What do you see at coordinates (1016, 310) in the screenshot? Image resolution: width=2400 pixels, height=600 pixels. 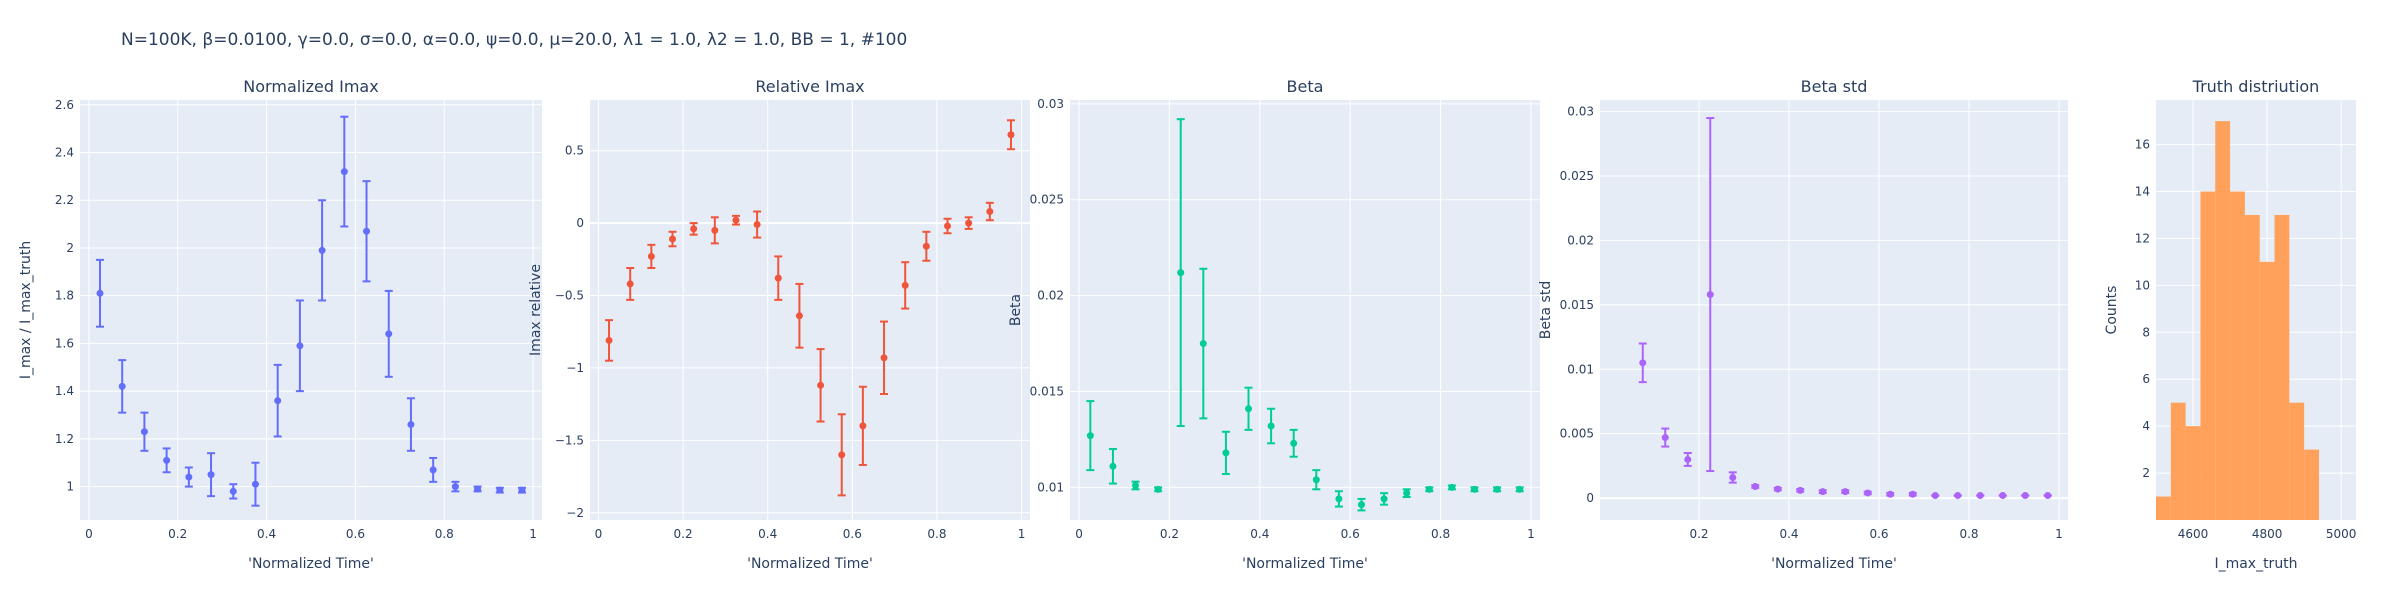 I see `y-axis-title: Beta` at bounding box center [1016, 310].